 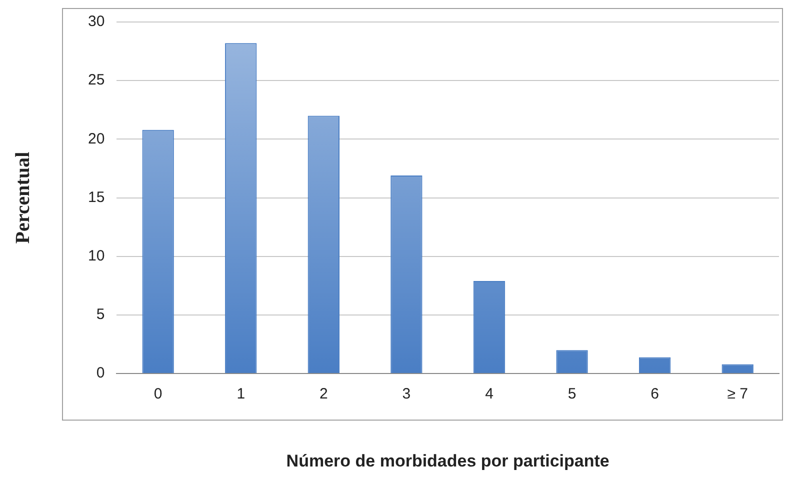 What do you see at coordinates (489, 394) in the screenshot?
I see `x-tick-label: 4` at bounding box center [489, 394].